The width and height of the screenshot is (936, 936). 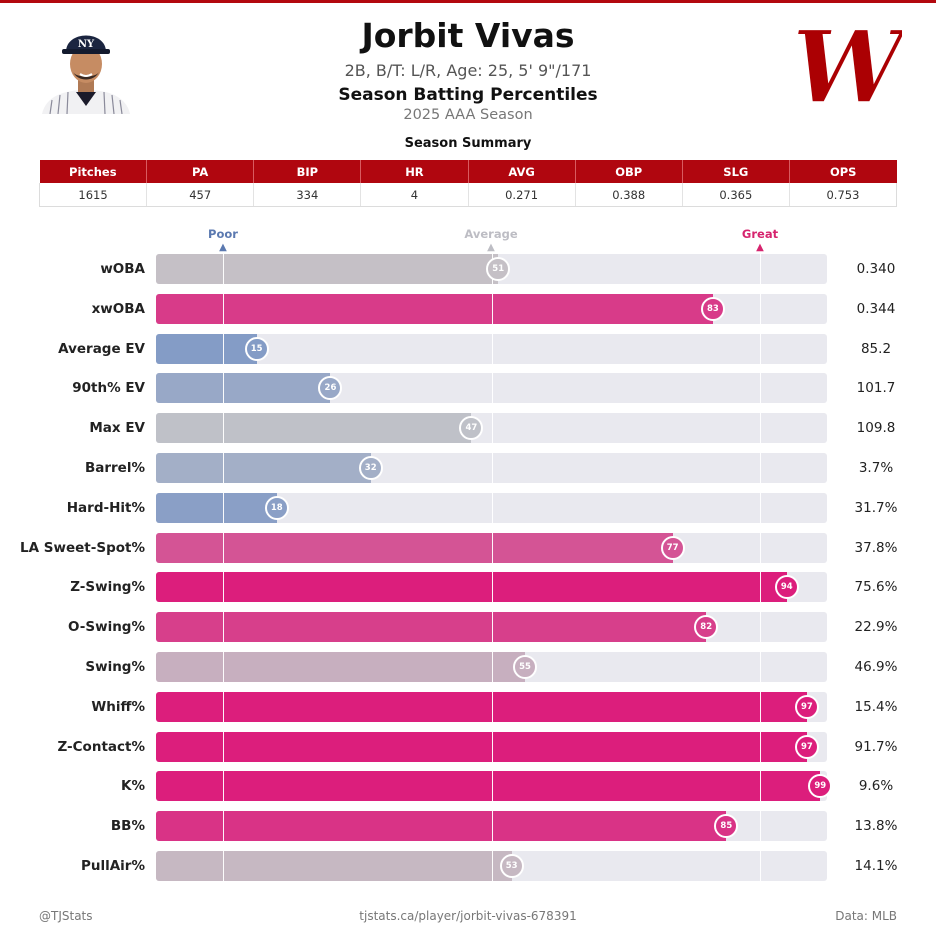 What do you see at coordinates (491, 240) in the screenshot?
I see `average-marker: Average ▲` at bounding box center [491, 240].